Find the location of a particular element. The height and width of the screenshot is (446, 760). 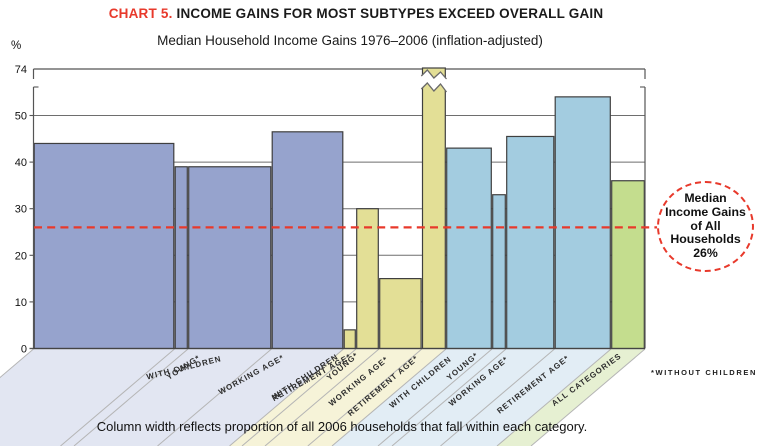

bar-break-gap is located at coordinates (434, 81).